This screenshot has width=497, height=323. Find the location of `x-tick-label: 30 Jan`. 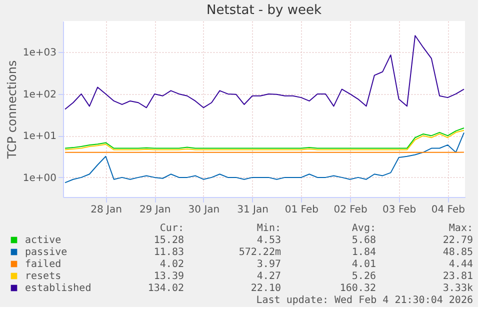

x-tick-label: 30 Jan is located at coordinates (204, 210).